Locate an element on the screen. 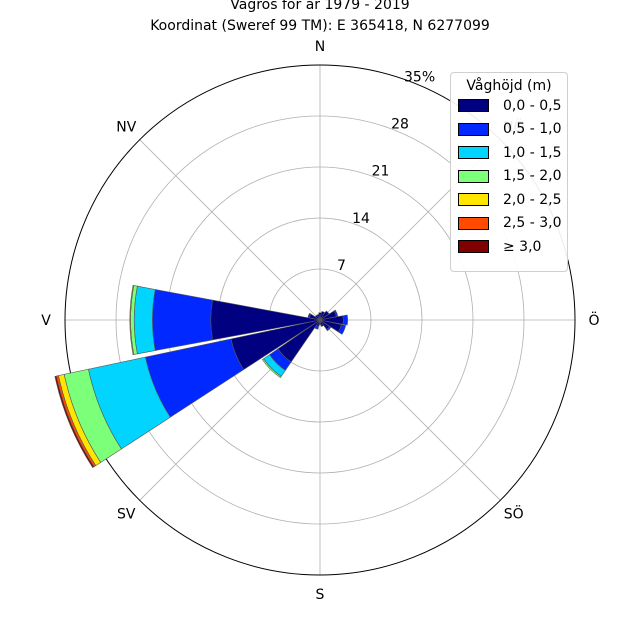 This screenshot has width=640, height=640. bar-SSÖ-0 is located at coordinates (321, 323).